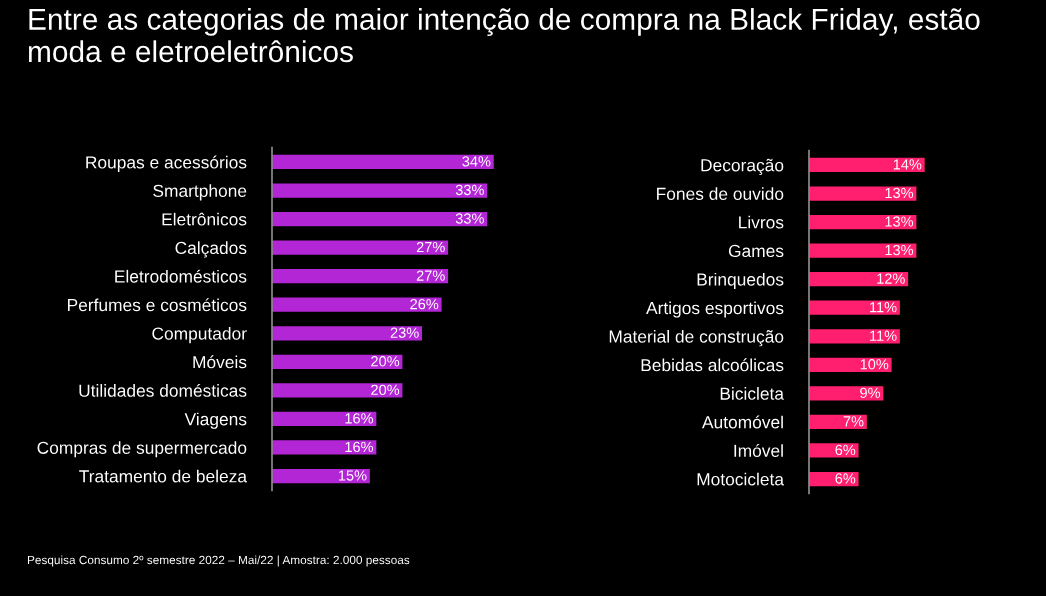  I want to click on y-tick-label: Decoração, so click(742, 166).